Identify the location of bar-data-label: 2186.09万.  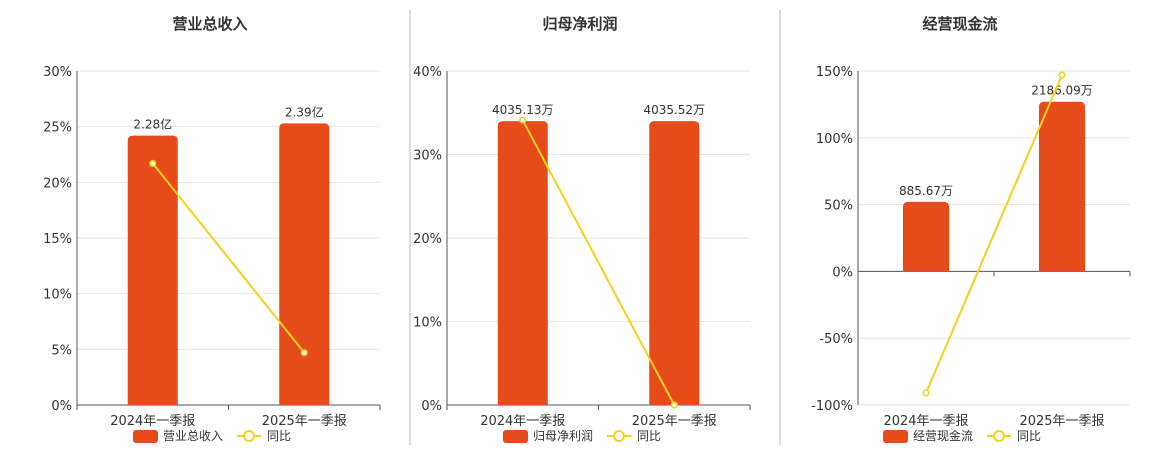
(1062, 91).